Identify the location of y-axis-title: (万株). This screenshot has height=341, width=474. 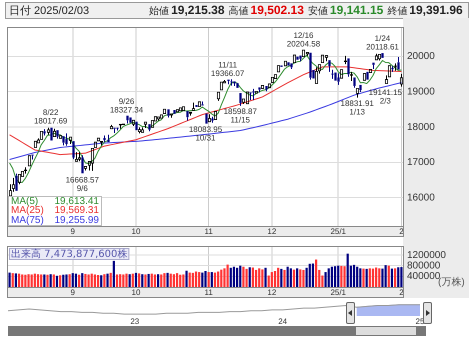
(451, 282).